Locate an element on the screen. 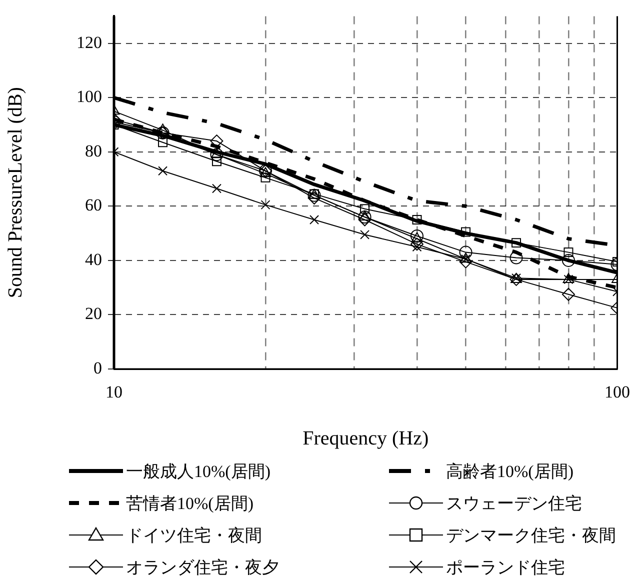 This screenshot has width=644, height=586. legend-label: オランダ住宅・夜夕 is located at coordinates (202, 567).